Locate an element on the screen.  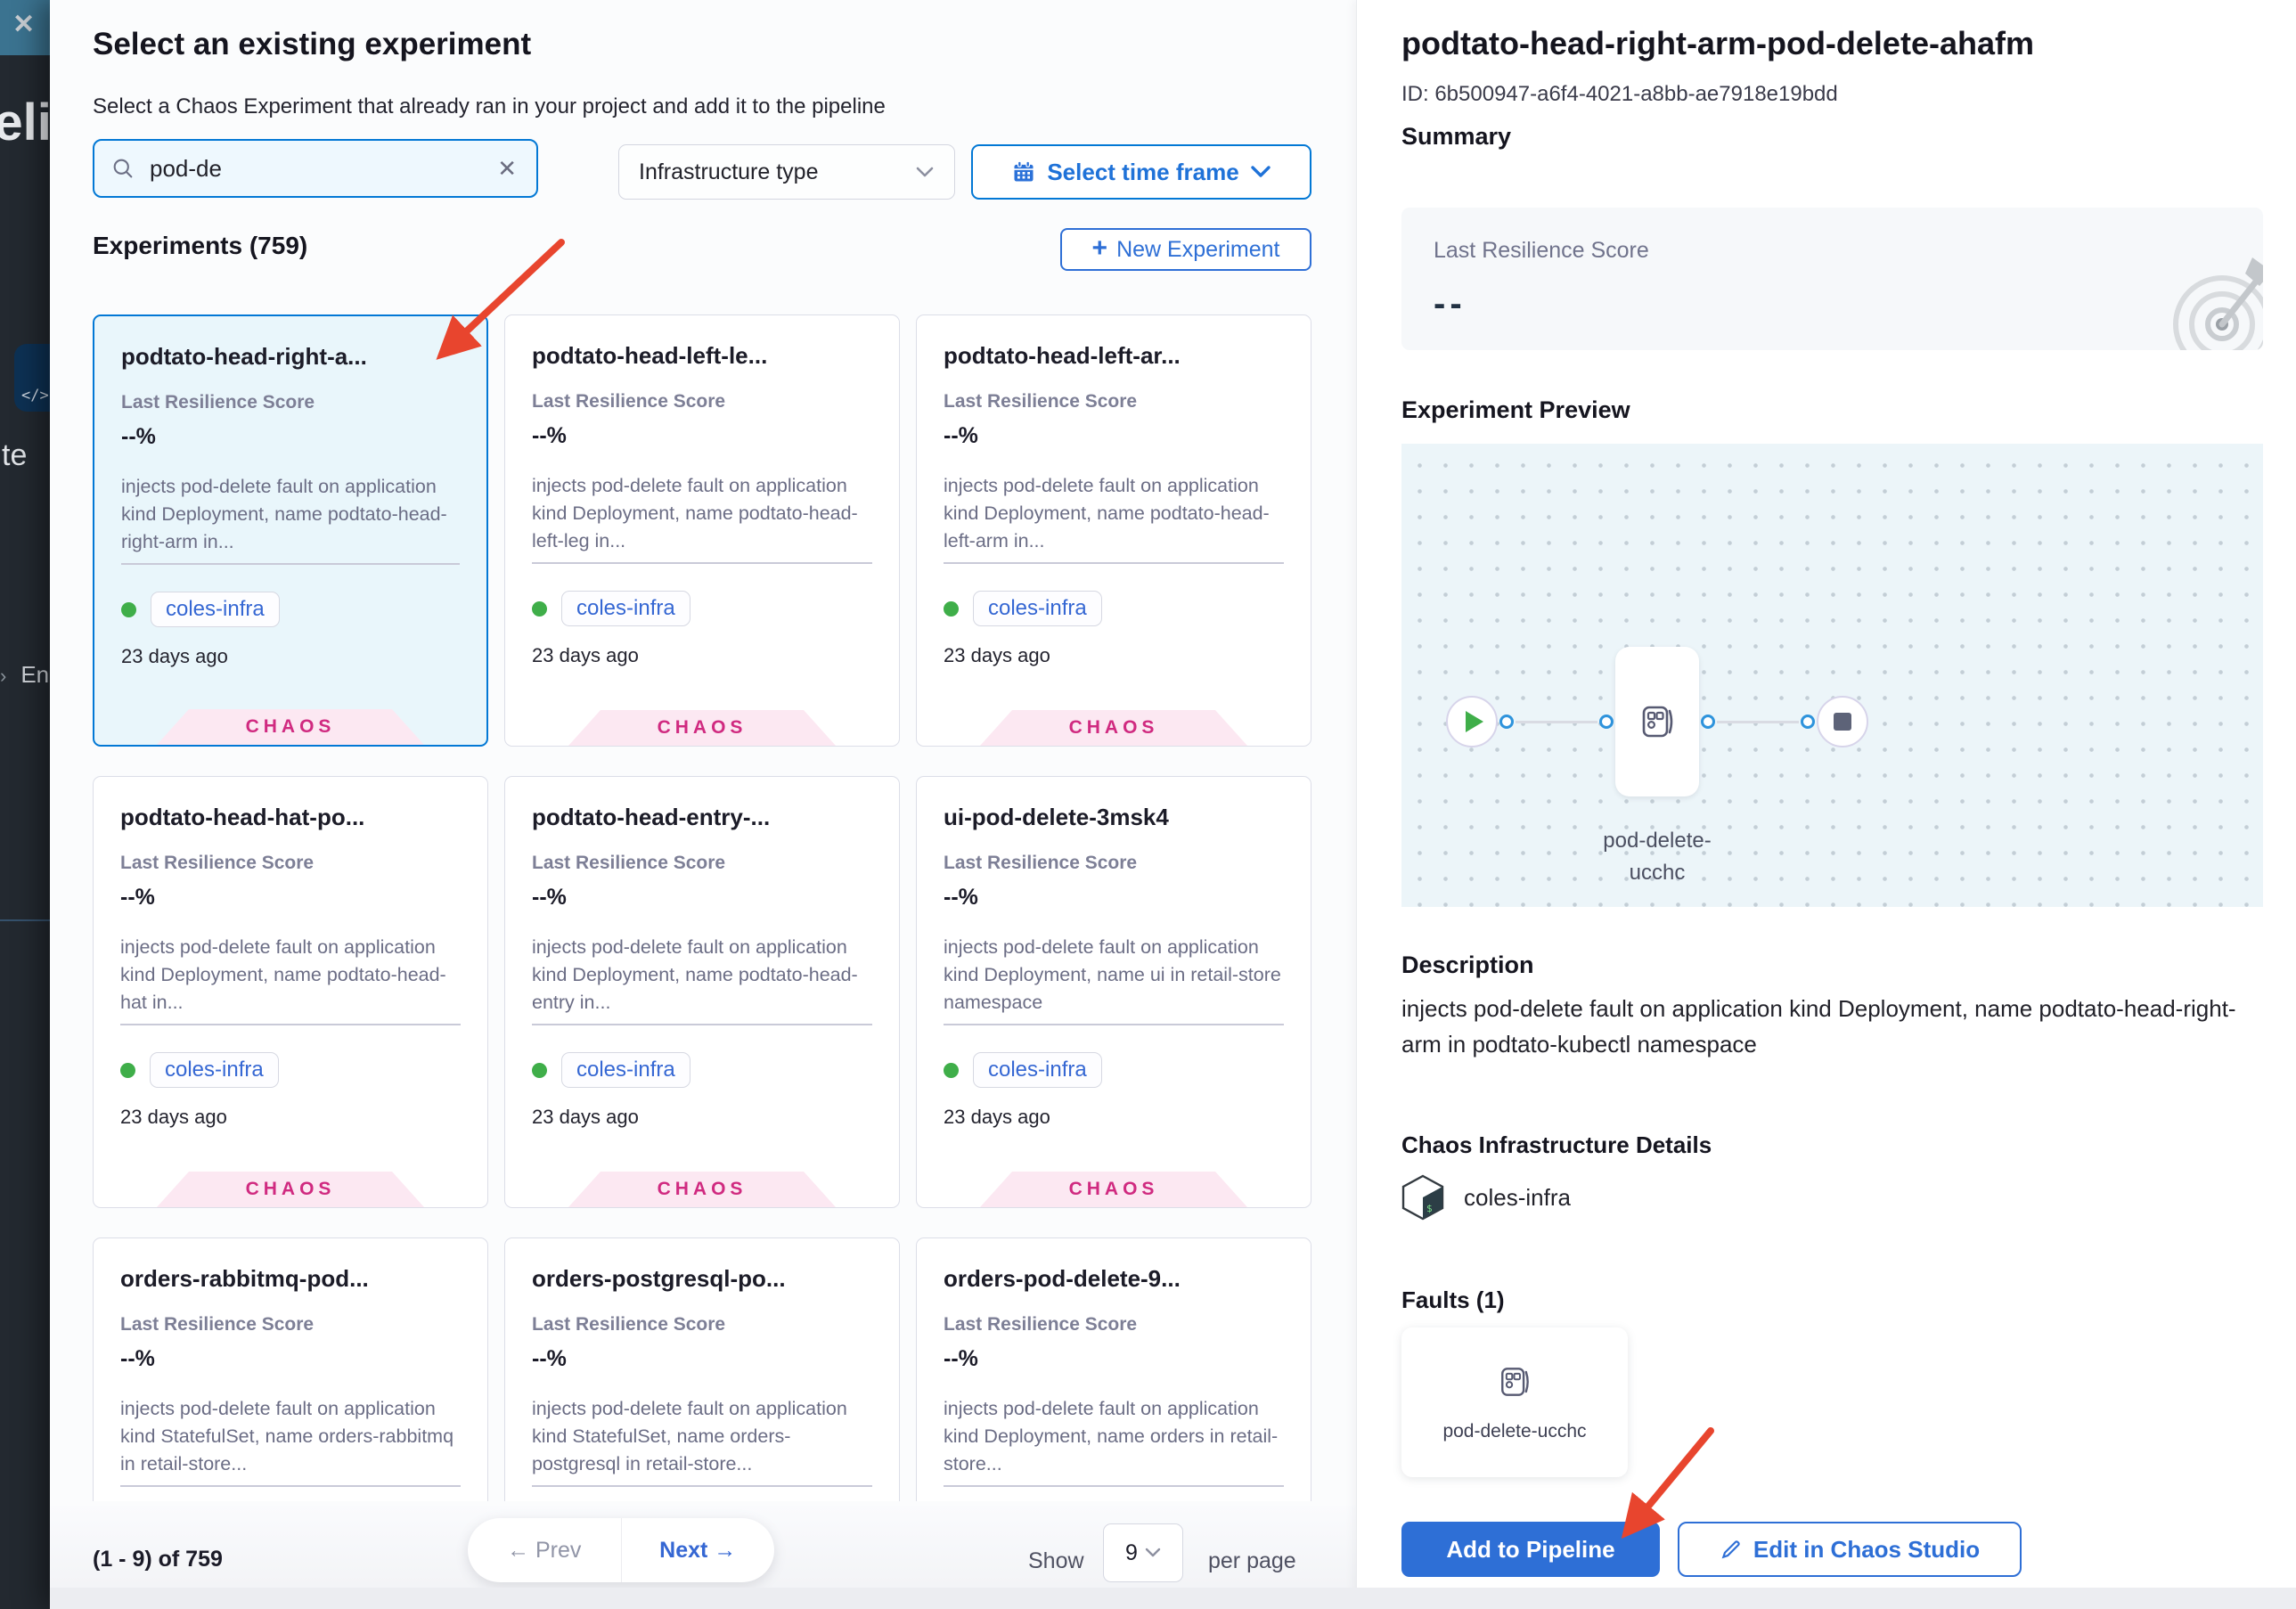
infrastructure-type-select: Infrastructure type is located at coordinates (786, 172).